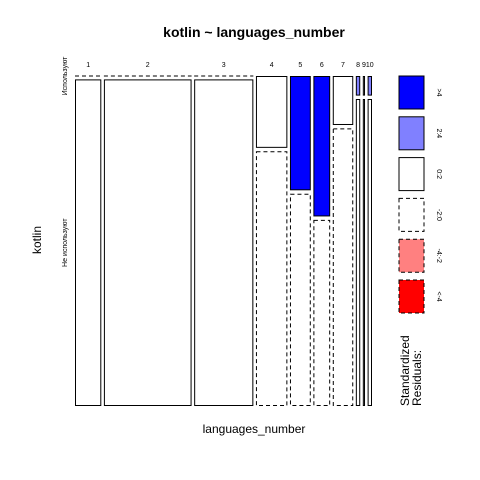 The height and width of the screenshot is (480, 480). I want to click on legend-label: -2:0, so click(438, 215).